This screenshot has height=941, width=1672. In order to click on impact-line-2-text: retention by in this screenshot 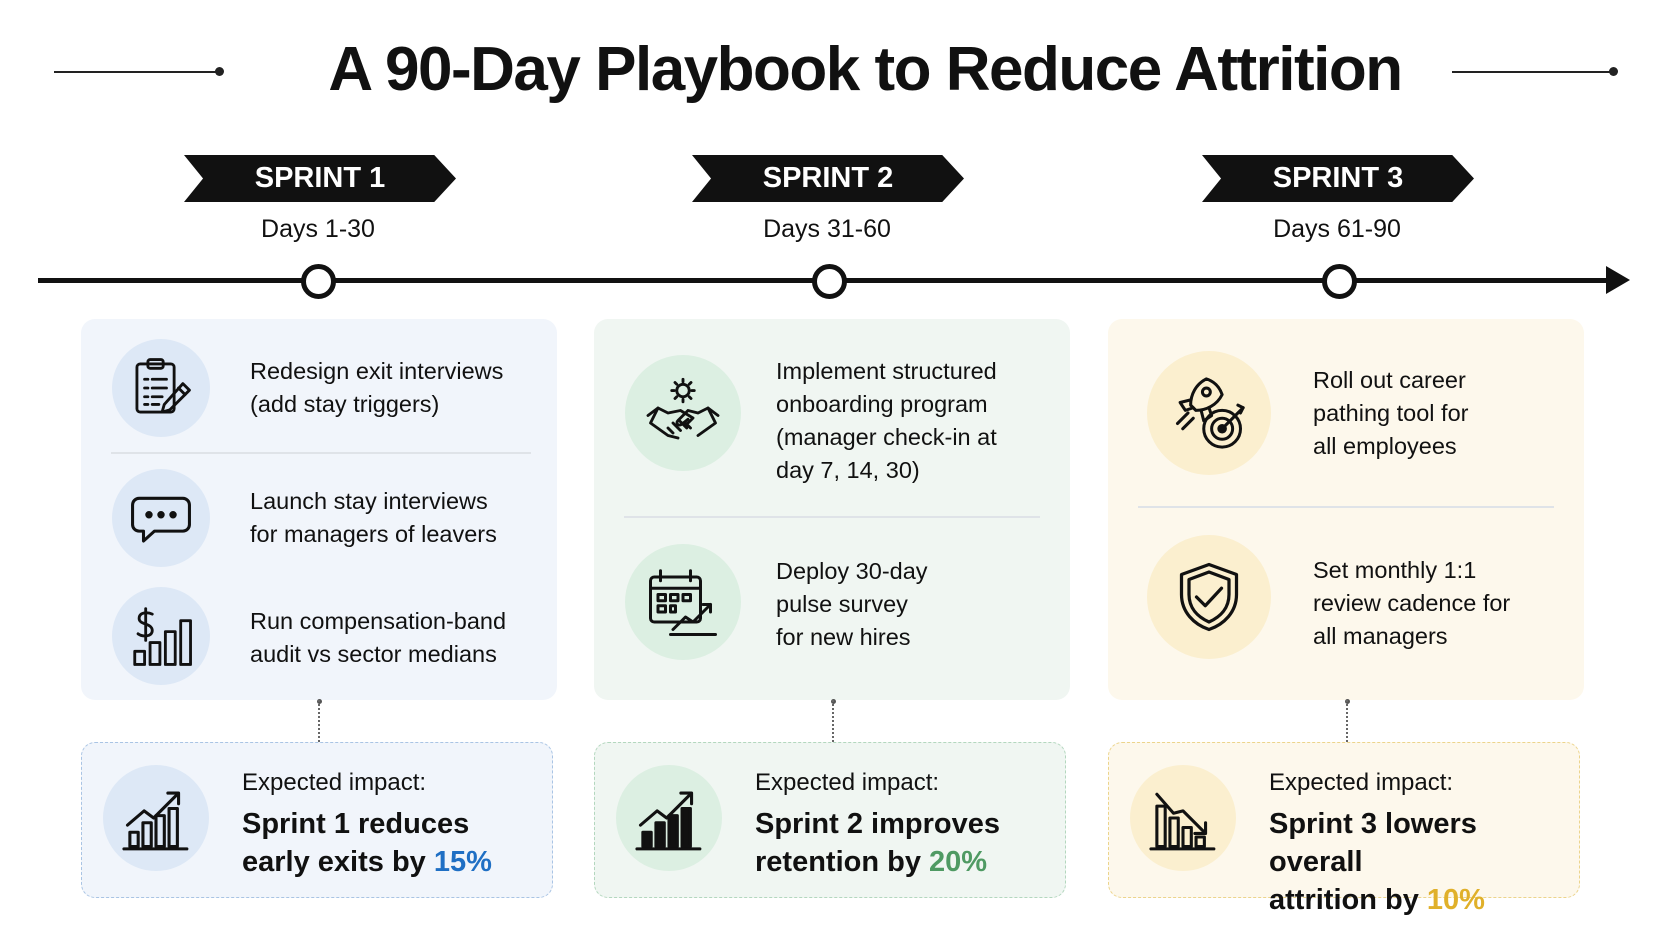, I will do `click(842, 862)`.